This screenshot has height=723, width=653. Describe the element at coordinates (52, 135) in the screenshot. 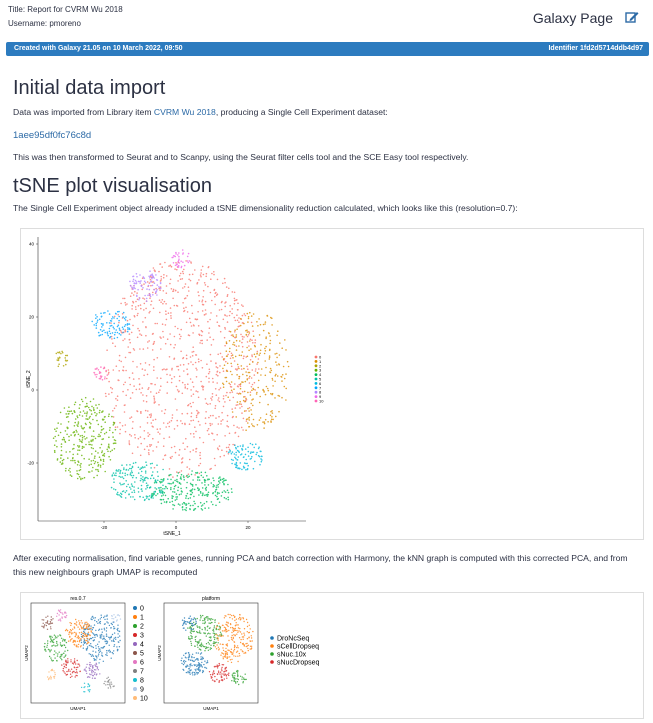

I see `dataset-link: 1aee95df0fc76c8d` at that location.